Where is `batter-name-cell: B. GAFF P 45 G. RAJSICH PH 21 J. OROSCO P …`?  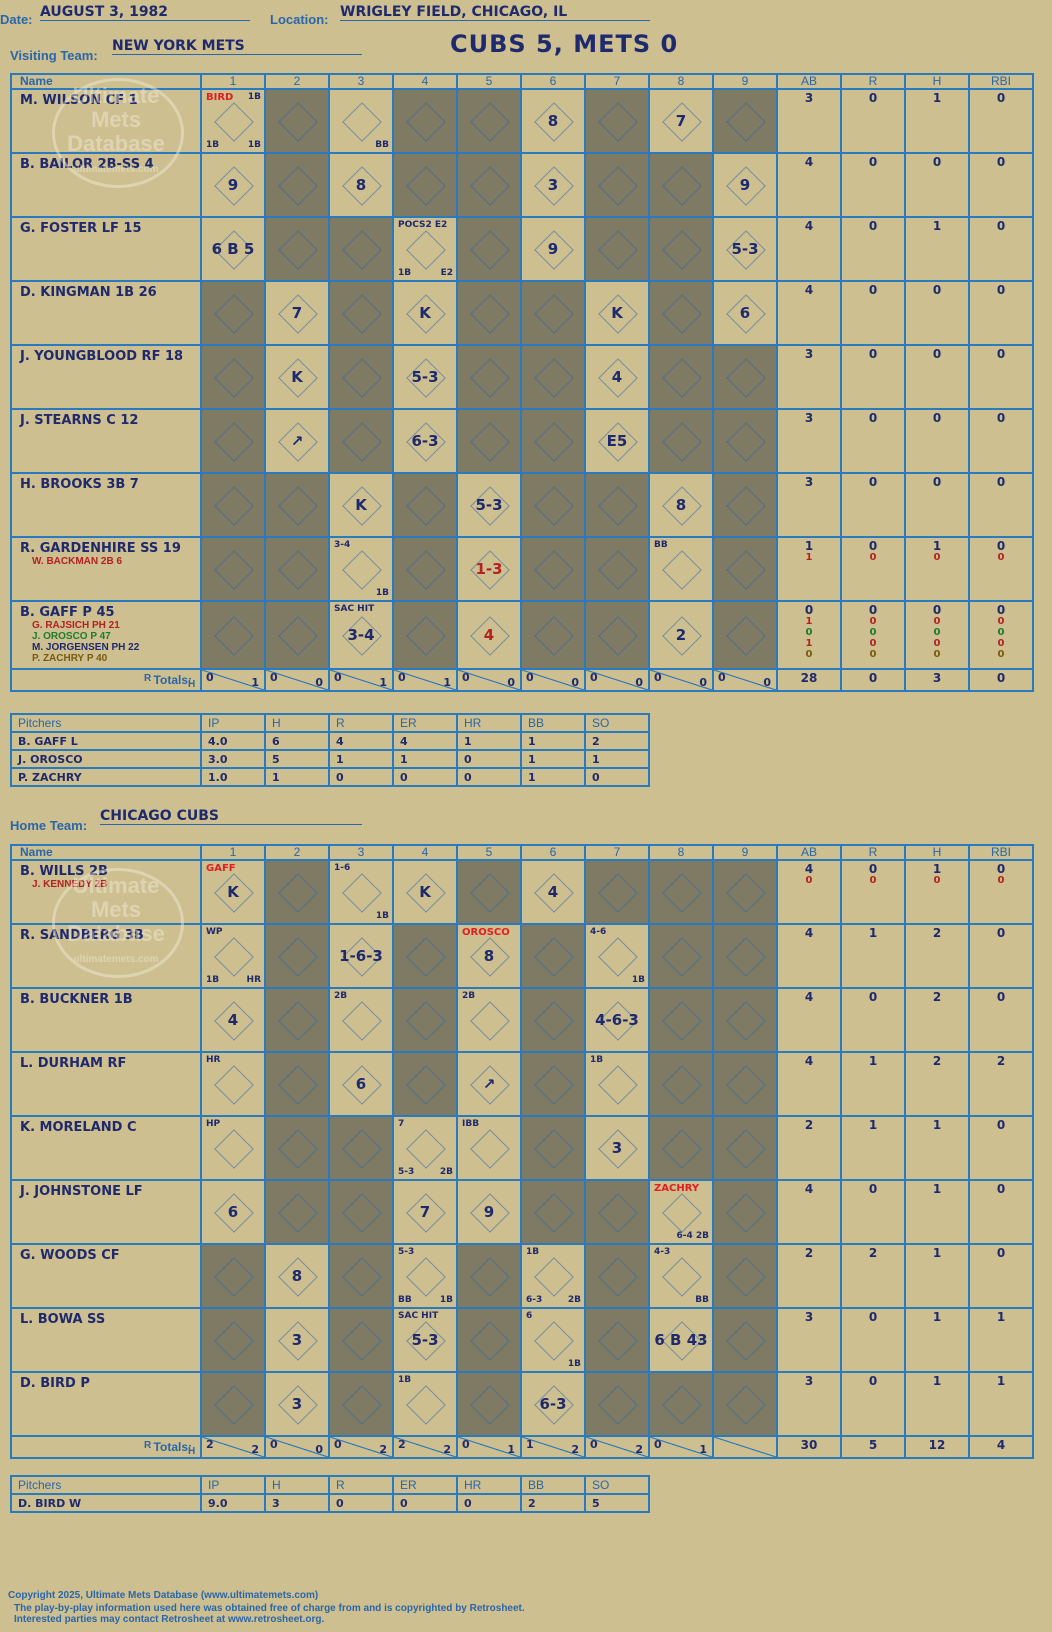
batter-name-cell: B. GAFF P 45 G. RAJSICH PH 21 J. OROSCO P … is located at coordinates (106, 635).